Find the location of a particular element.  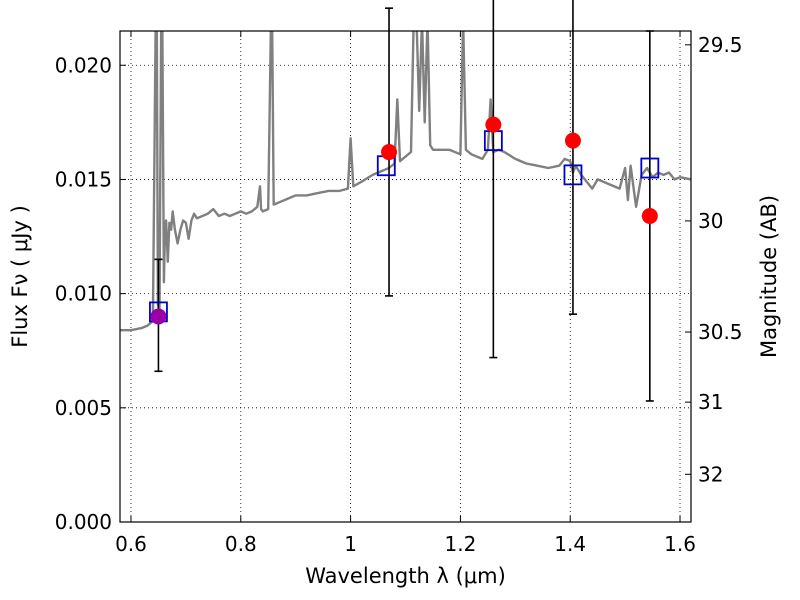

x-tick-label: 1.2 is located at coordinates (460, 544).